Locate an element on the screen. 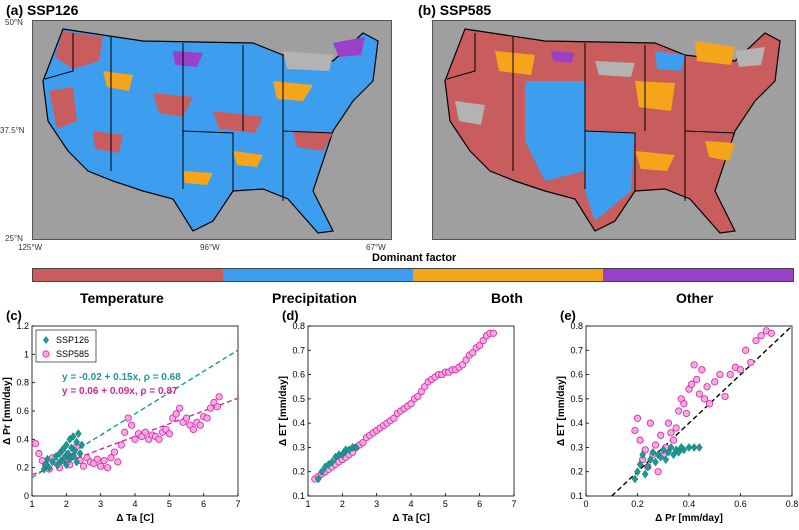  state-boundaries is located at coordinates (189, 117).